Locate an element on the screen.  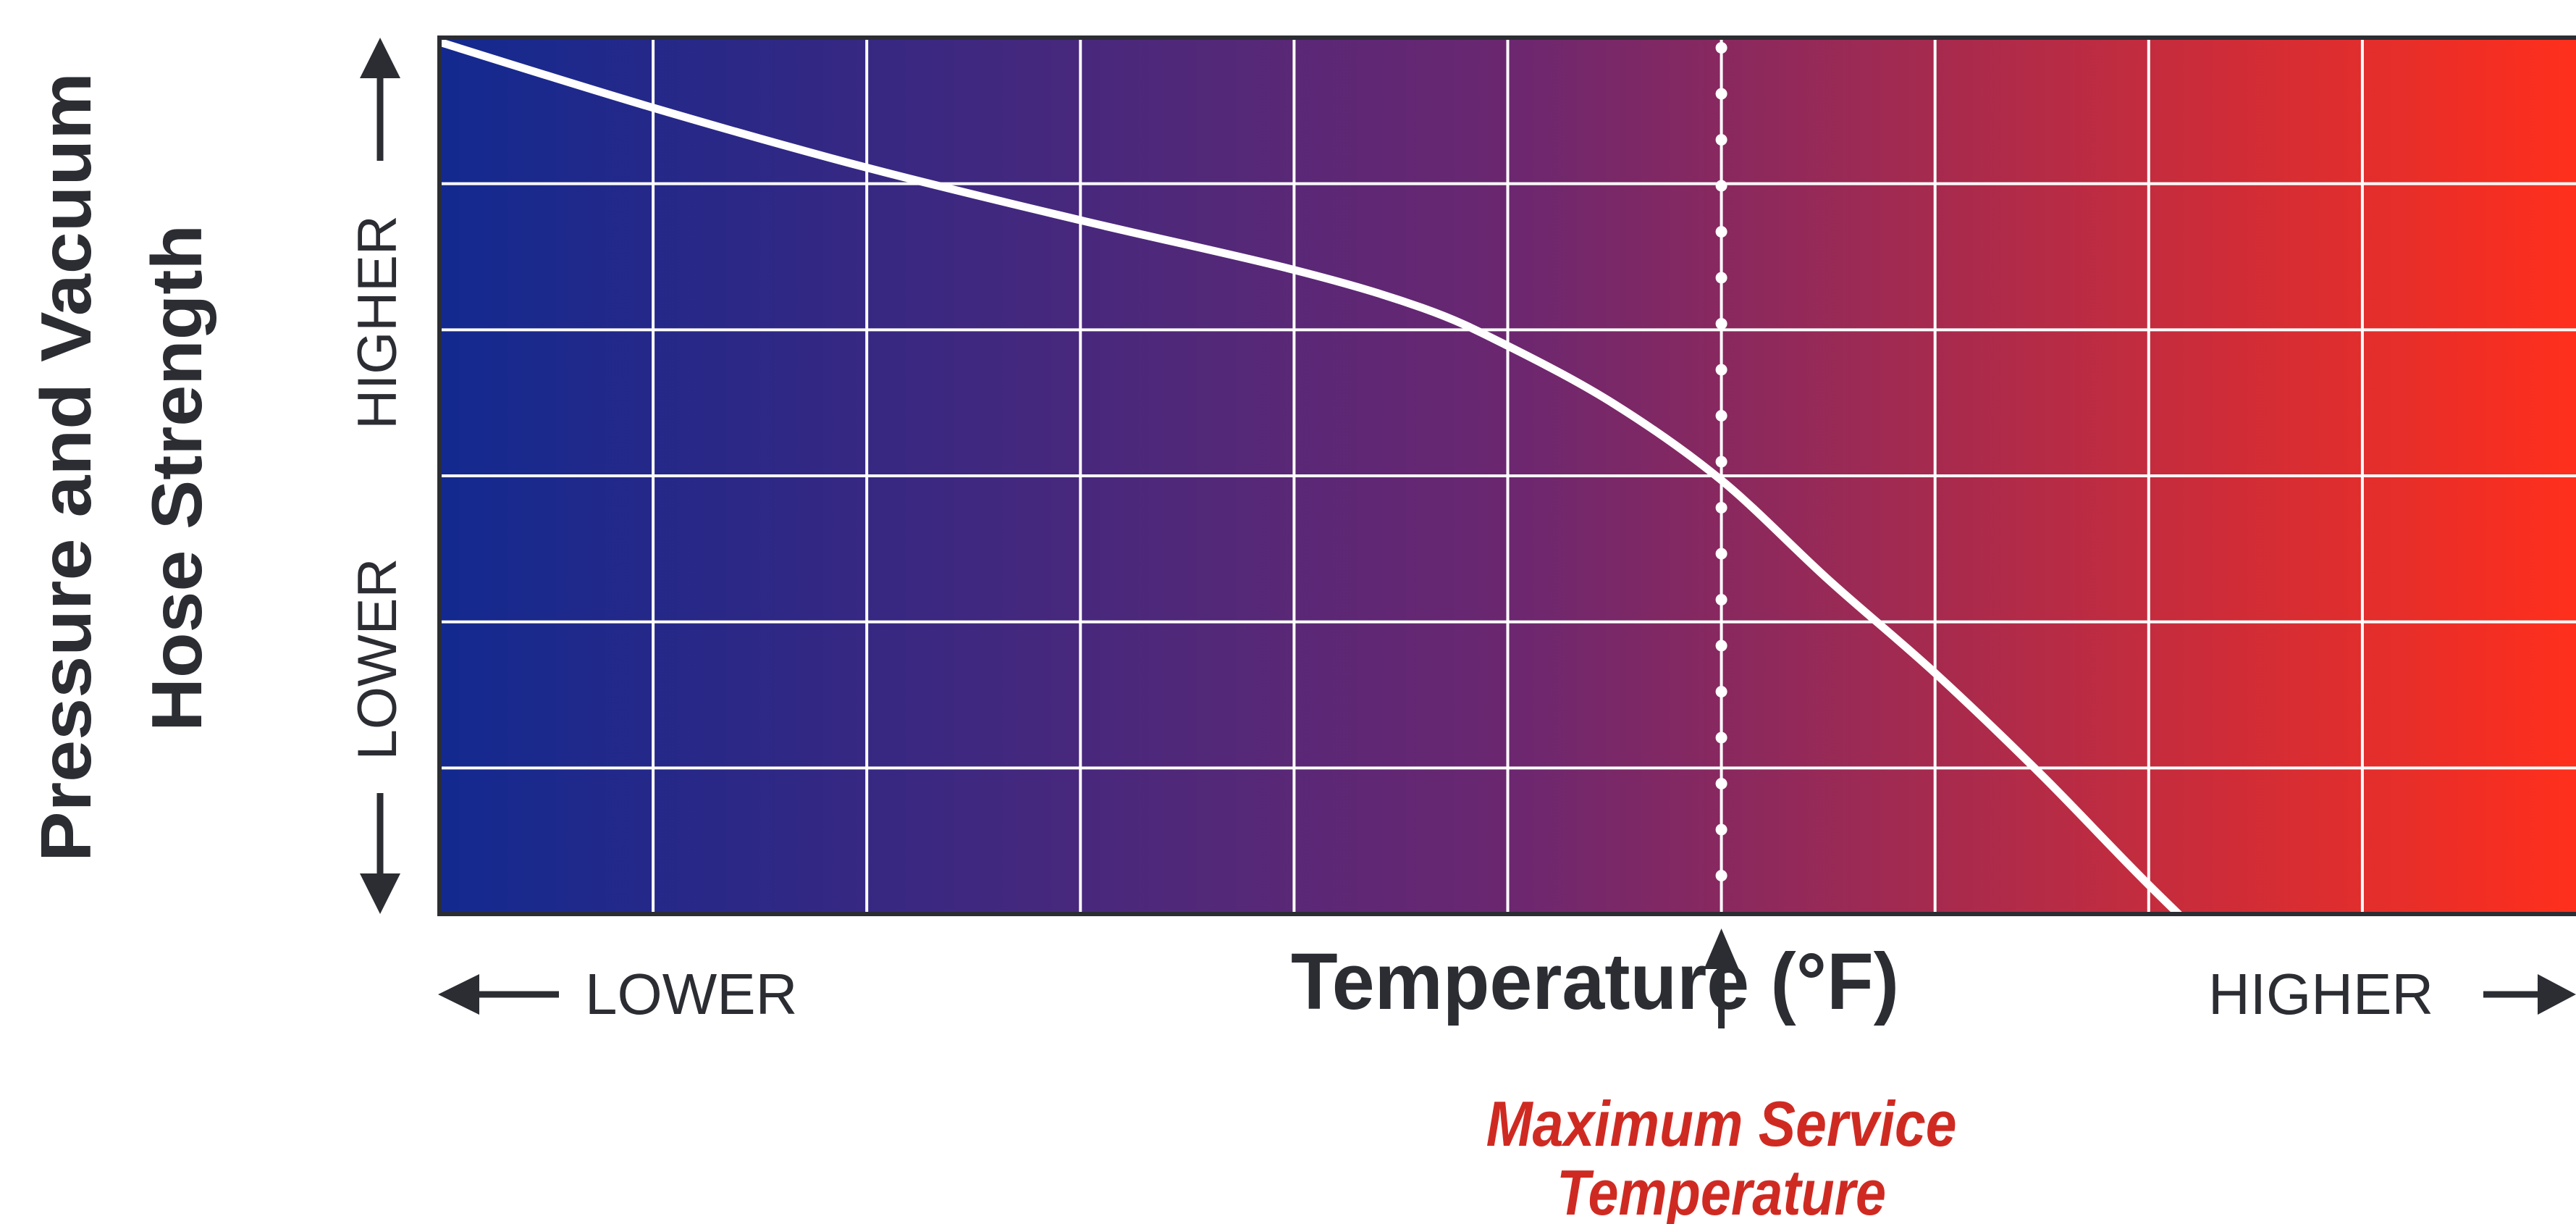
max-service-temperature-label-line-2: Temperature is located at coordinates (1721, 1190).